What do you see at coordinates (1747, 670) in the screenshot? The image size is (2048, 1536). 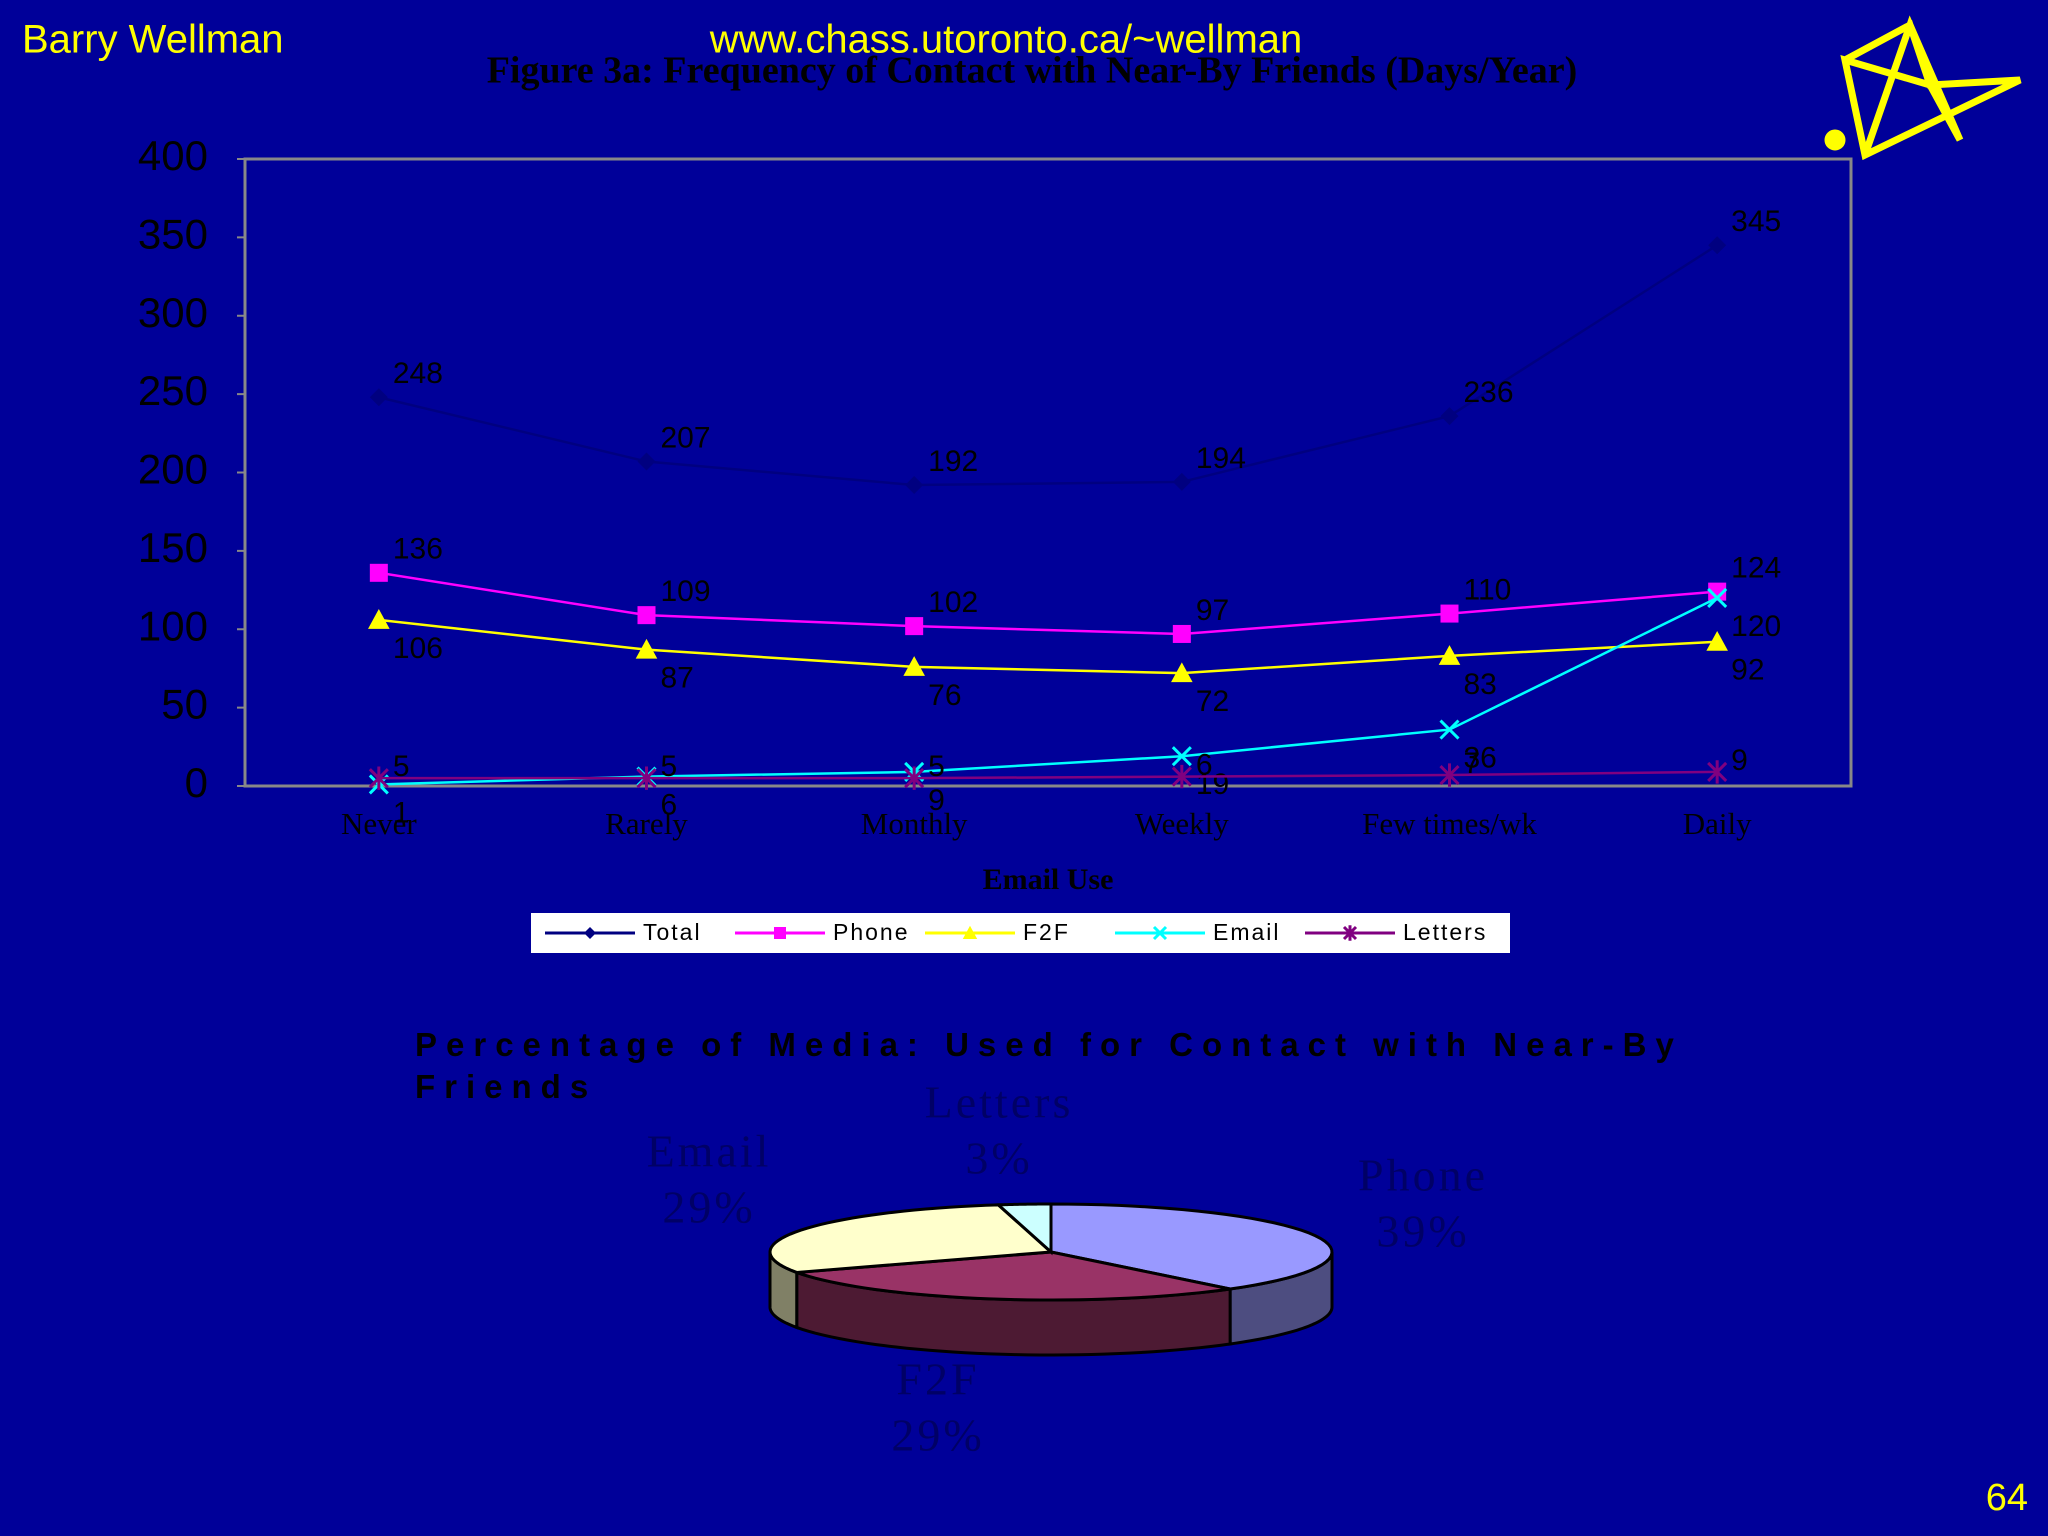 I see `data-label: 92` at bounding box center [1747, 670].